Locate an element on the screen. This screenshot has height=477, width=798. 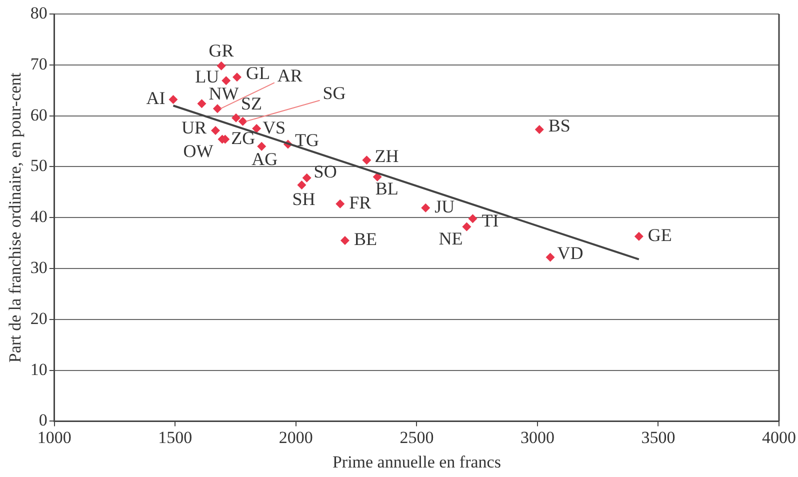
x-tick-label: 2000 is located at coordinates (295, 437).